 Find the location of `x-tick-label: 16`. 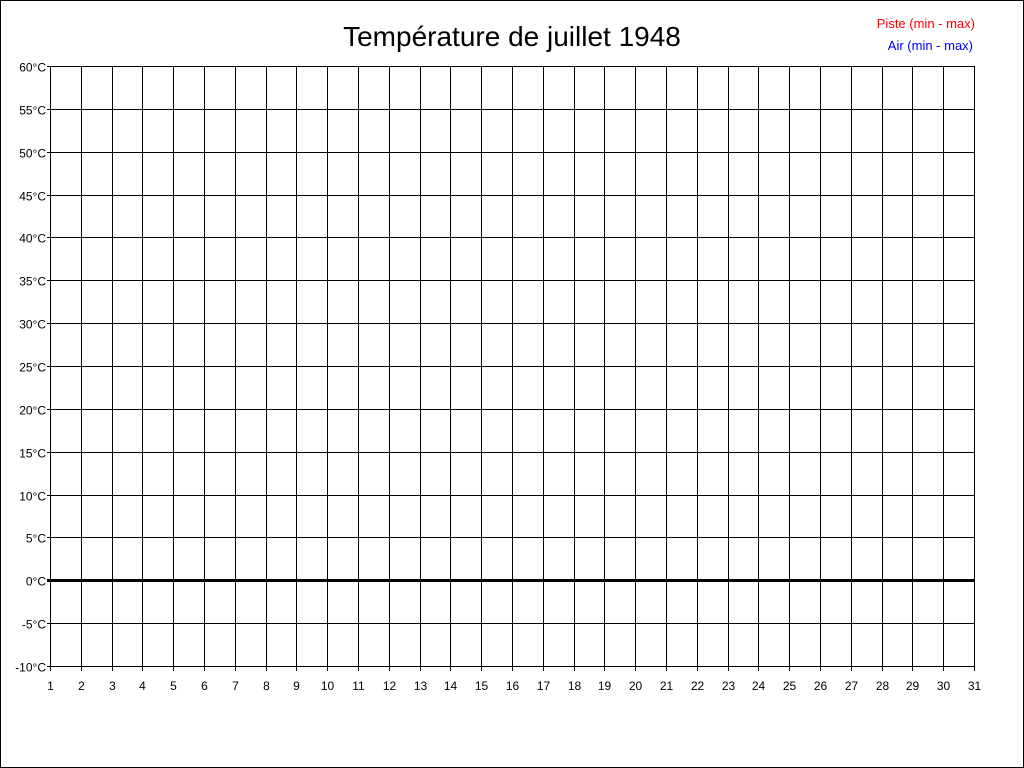

x-tick-label: 16 is located at coordinates (513, 686).